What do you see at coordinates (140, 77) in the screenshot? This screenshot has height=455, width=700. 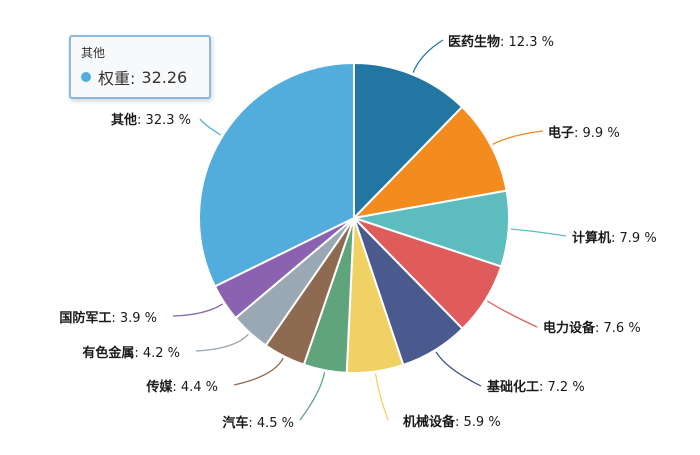 I see `tooltip-row: 权重: 32.26` at bounding box center [140, 77].